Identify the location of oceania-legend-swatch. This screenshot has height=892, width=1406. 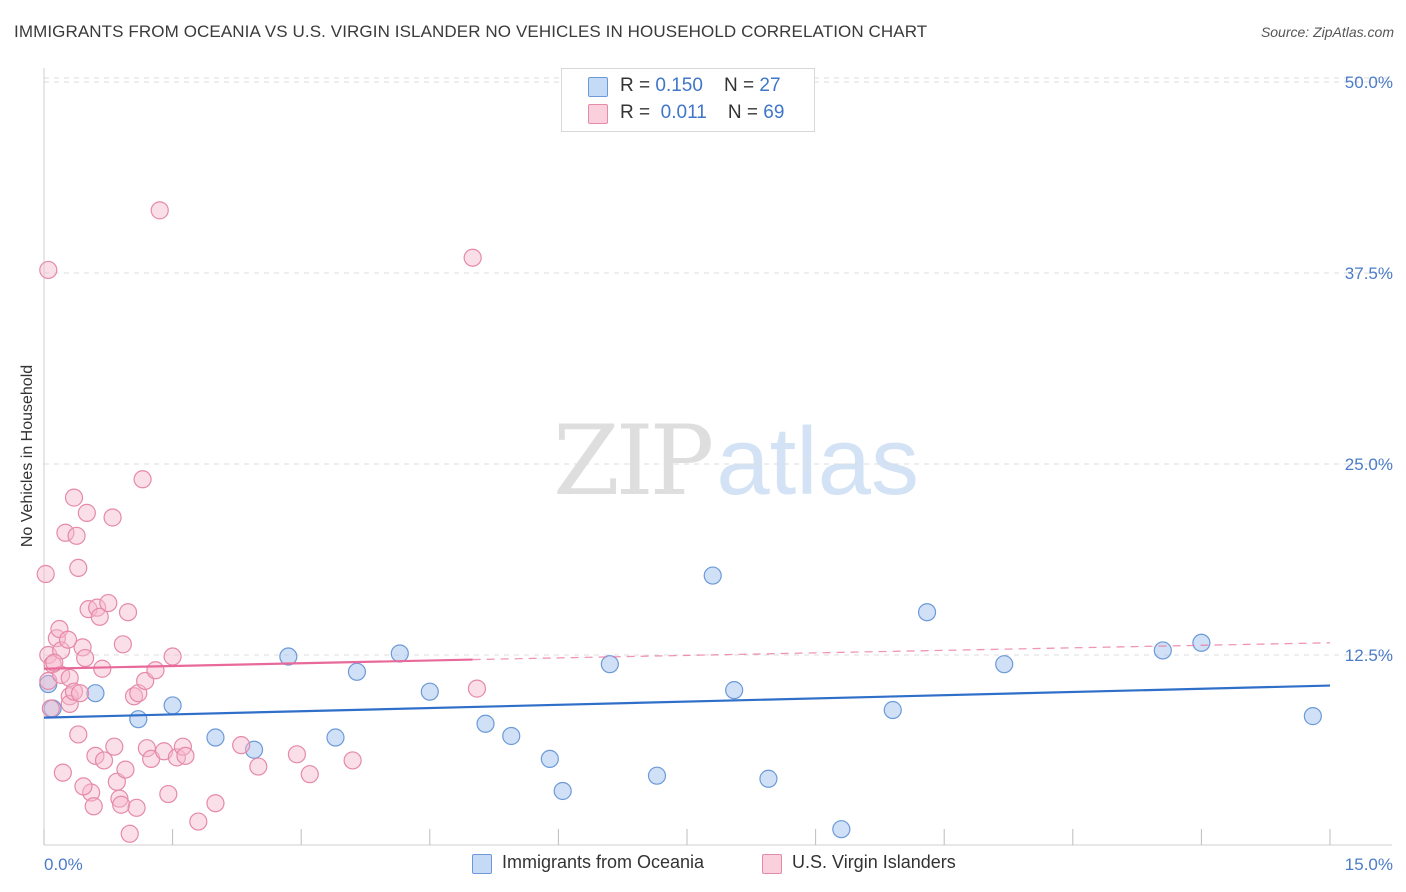
(482, 864).